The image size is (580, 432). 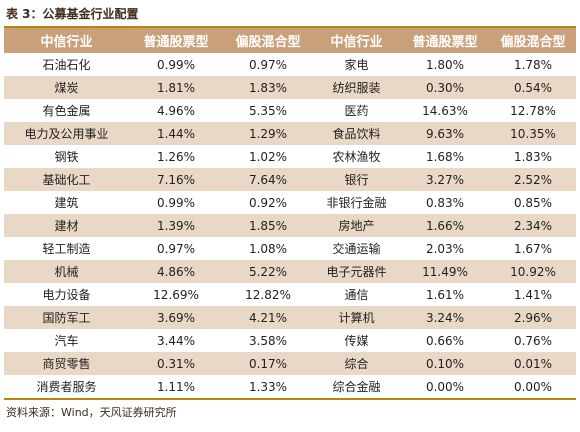 I want to click on cell-stock-right: 11.49%, so click(x=445, y=271).